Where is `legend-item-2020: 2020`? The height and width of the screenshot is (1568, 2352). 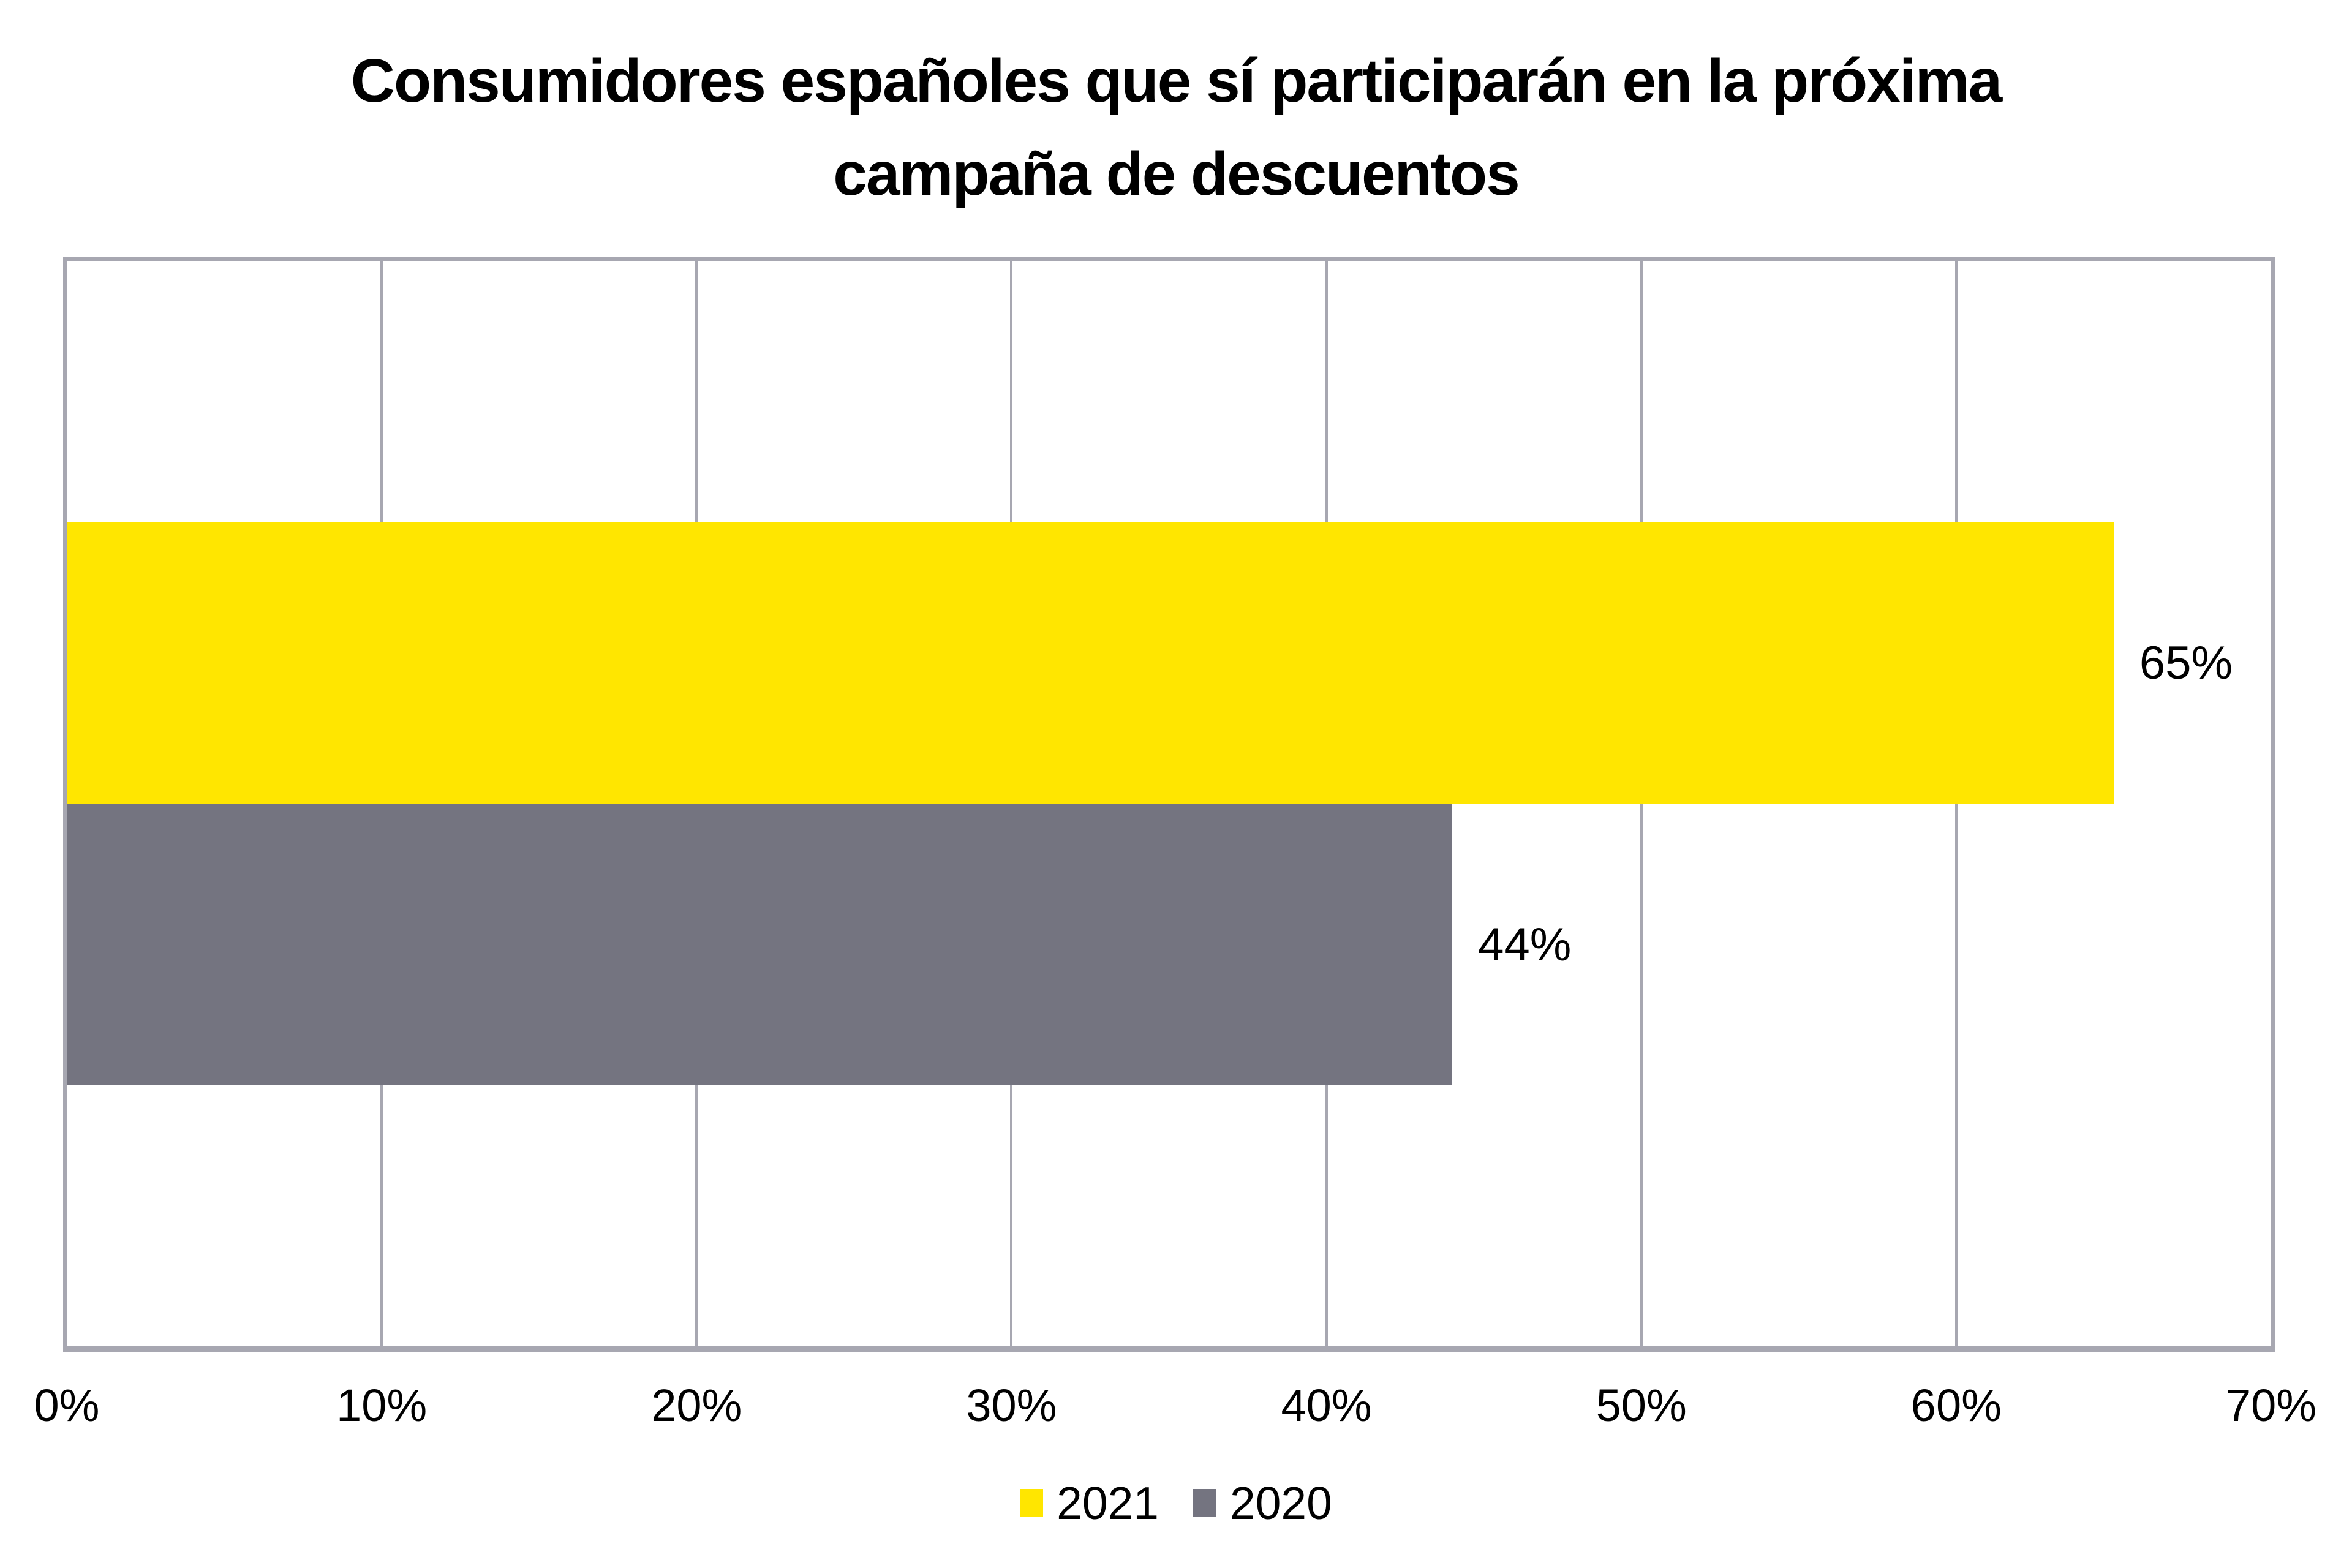 legend-item-2020: 2020 is located at coordinates (1263, 1503).